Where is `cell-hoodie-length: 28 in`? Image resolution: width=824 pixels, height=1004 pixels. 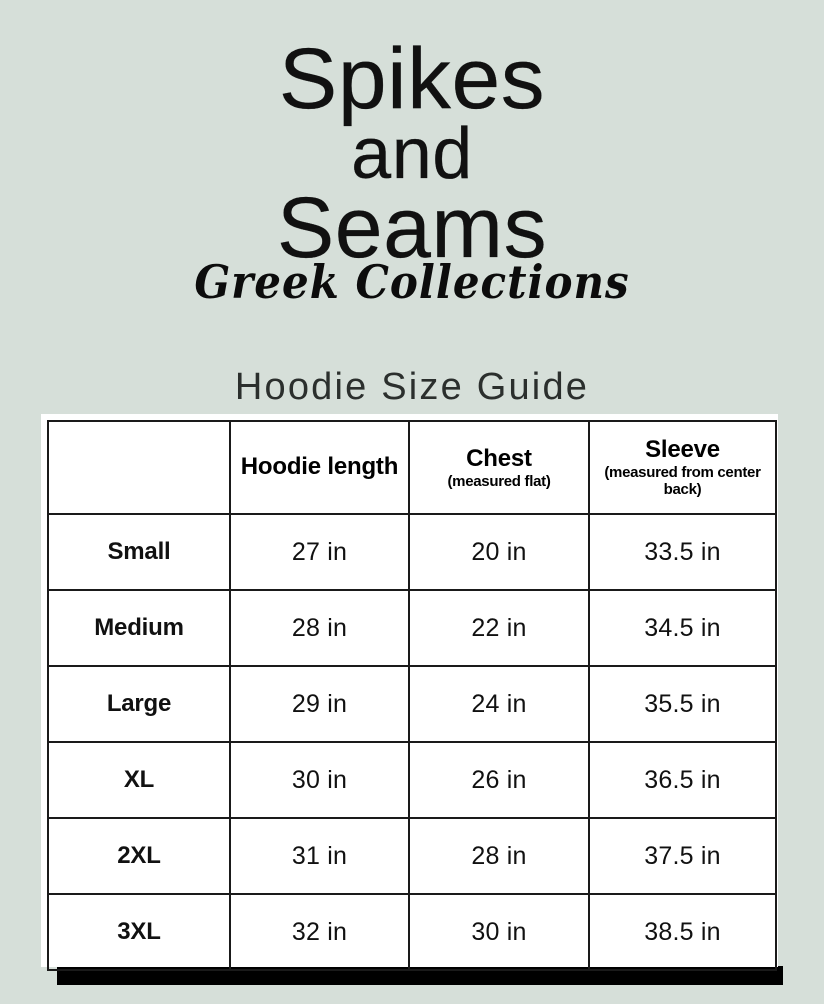
cell-hoodie-length: 28 in is located at coordinates (319, 628).